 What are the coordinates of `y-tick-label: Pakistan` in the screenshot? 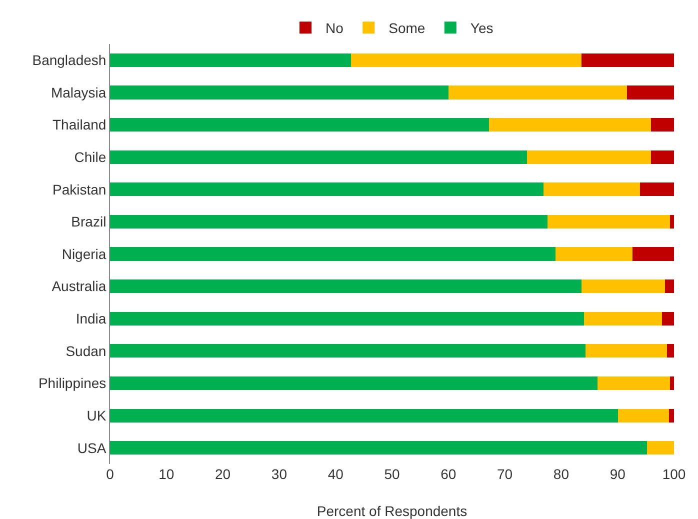 It's located at (79, 189).